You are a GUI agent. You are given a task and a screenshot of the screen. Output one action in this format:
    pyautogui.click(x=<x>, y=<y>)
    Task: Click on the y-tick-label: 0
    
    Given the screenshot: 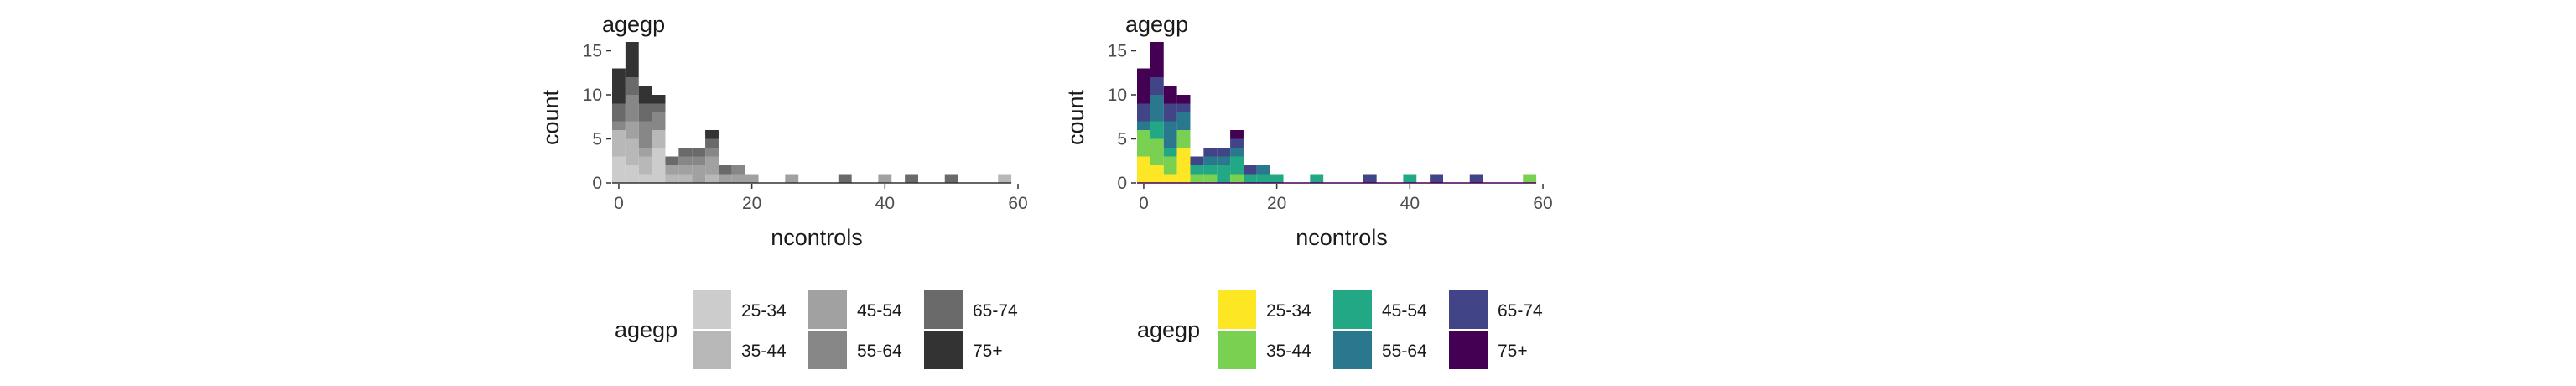 What is the action you would take?
    pyautogui.click(x=597, y=183)
    